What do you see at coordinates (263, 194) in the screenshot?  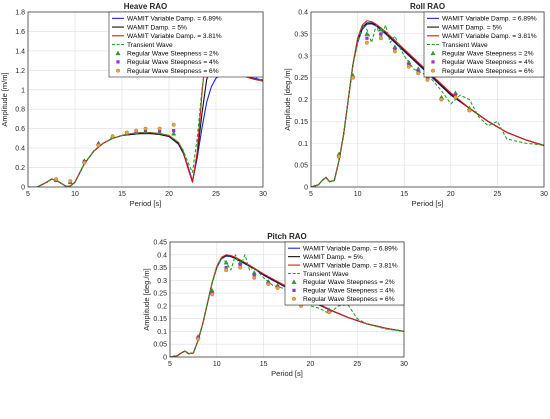 I see `heave-x-tick-label: 30` at bounding box center [263, 194].